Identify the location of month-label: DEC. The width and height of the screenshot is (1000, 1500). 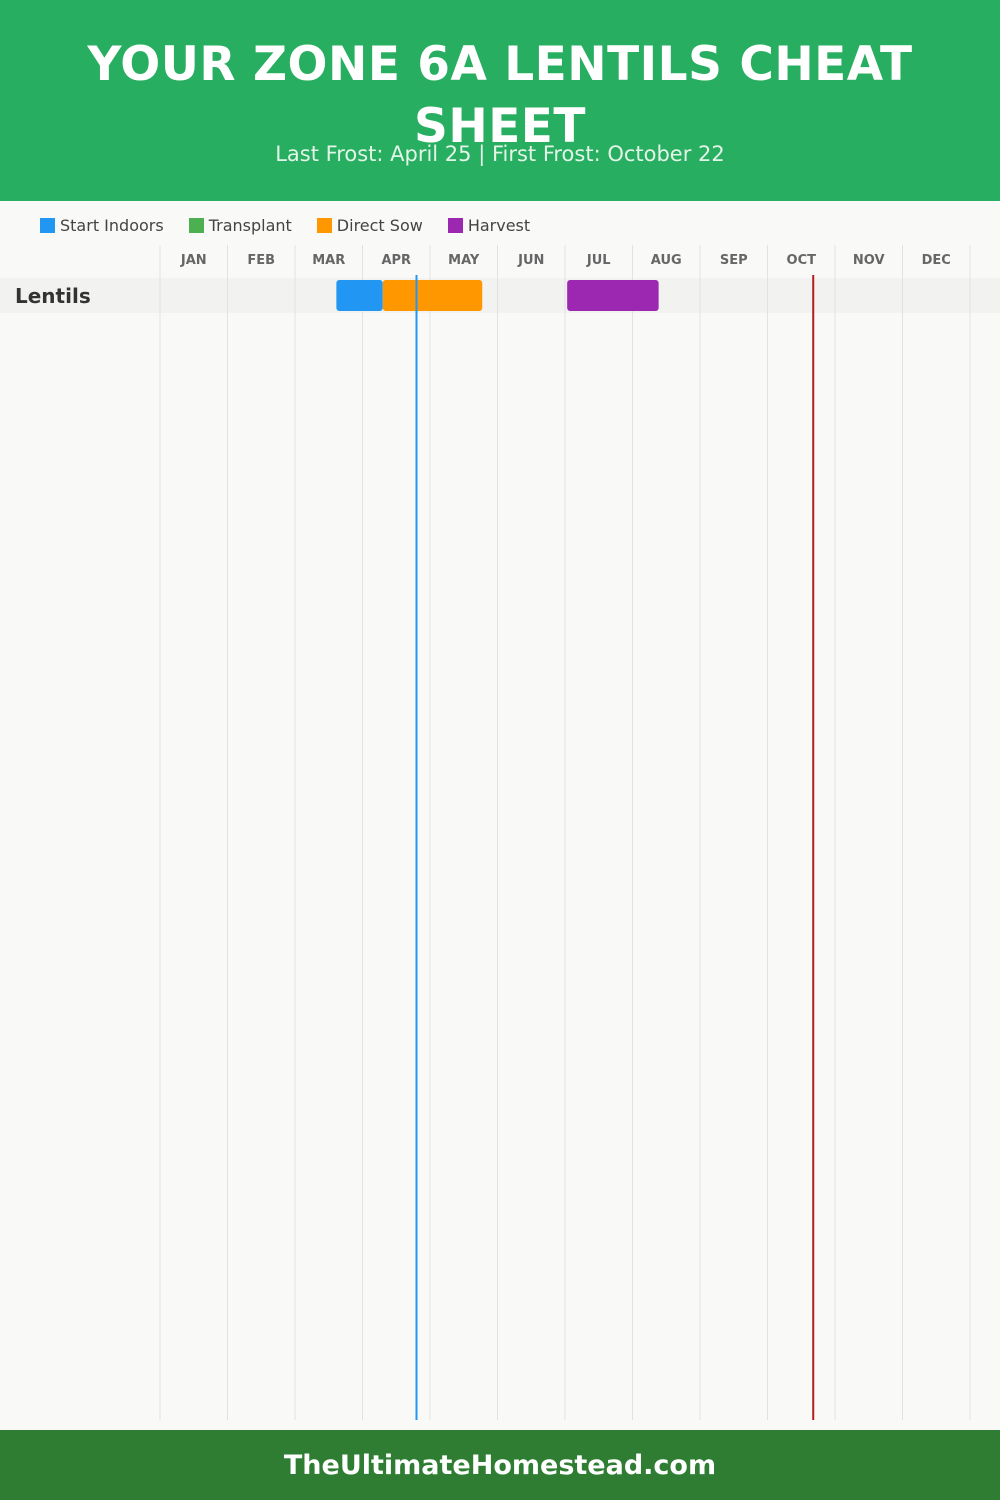
(936, 260).